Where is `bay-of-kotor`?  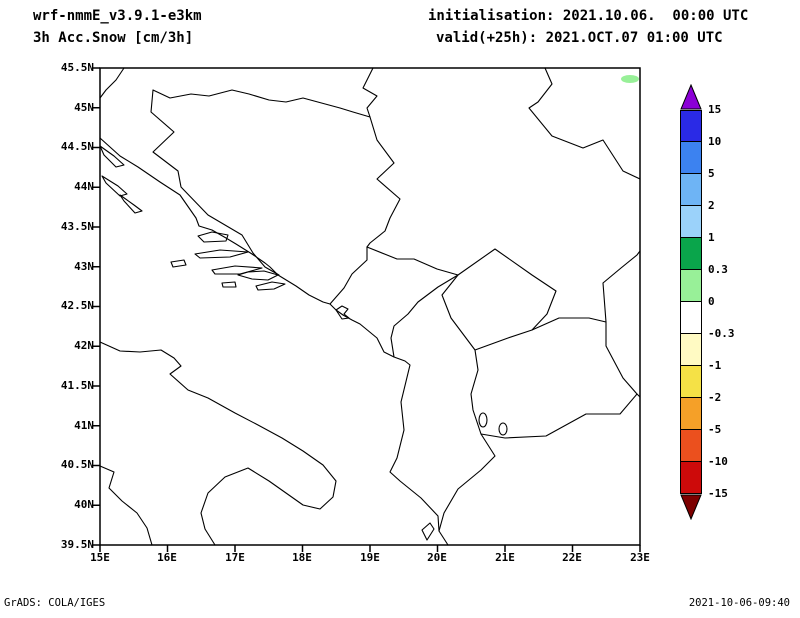 bay-of-kotor is located at coordinates (342, 312).